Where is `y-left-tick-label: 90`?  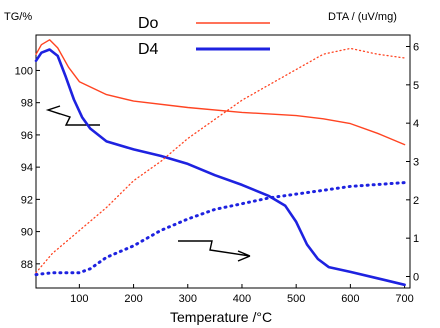
y-left-tick-label: 90 is located at coordinates (27, 233).